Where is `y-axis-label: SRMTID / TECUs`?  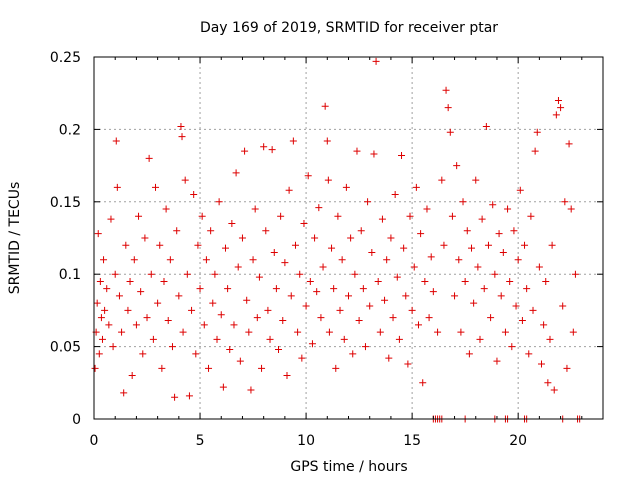 y-axis-label: SRMTID / TECUs is located at coordinates (15, 238).